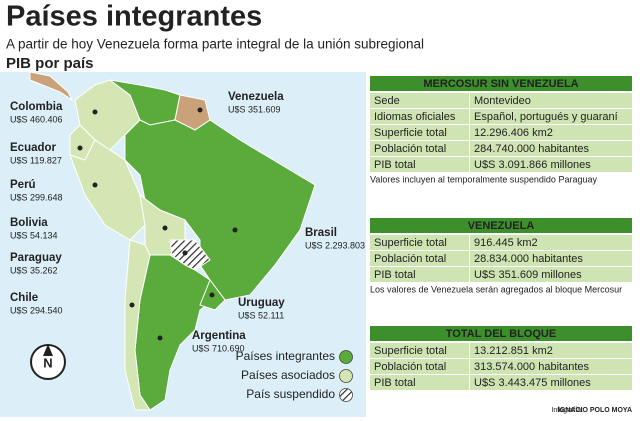  What do you see at coordinates (285, 356) in the screenshot?
I see `legend-label: Países integrantes` at bounding box center [285, 356].